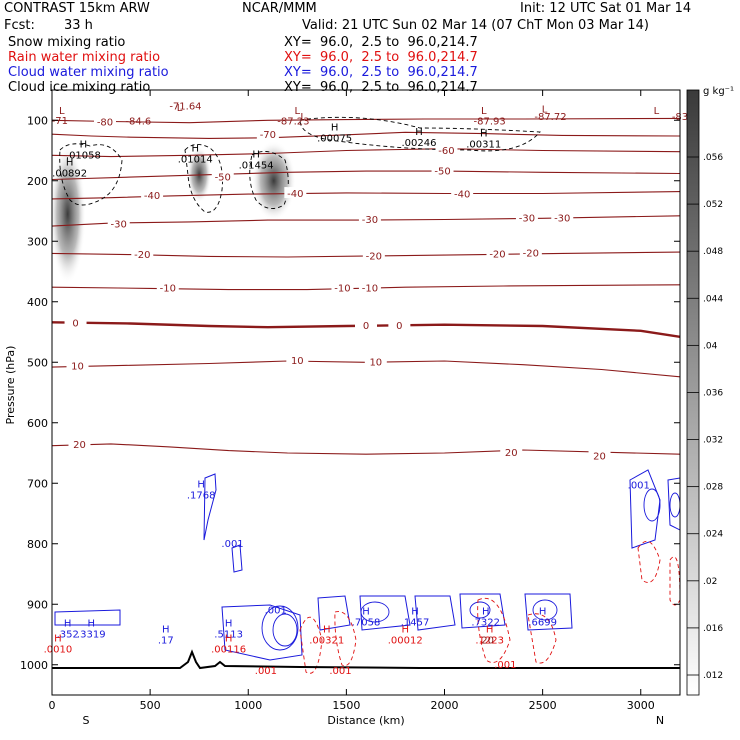 This screenshot has height=740, width=740. Describe the element at coordinates (710, 346) in the screenshot. I see `colorbar-tick-label-4: .04` at that location.